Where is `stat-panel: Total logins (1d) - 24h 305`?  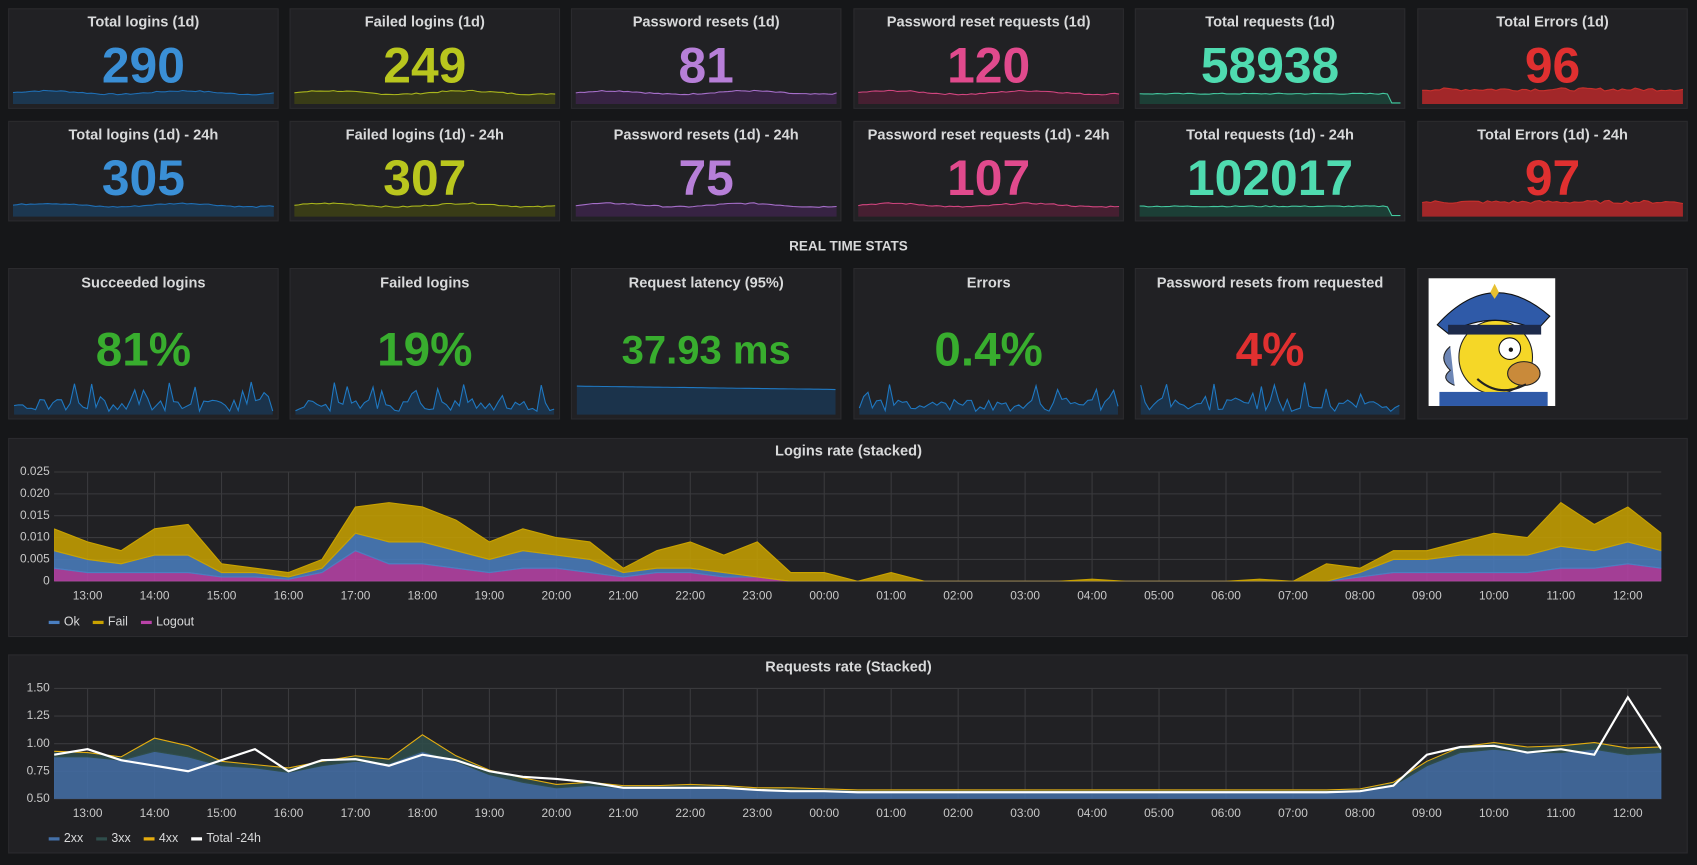
stat-panel: Total logins (1d) - 24h 305 is located at coordinates (143, 171).